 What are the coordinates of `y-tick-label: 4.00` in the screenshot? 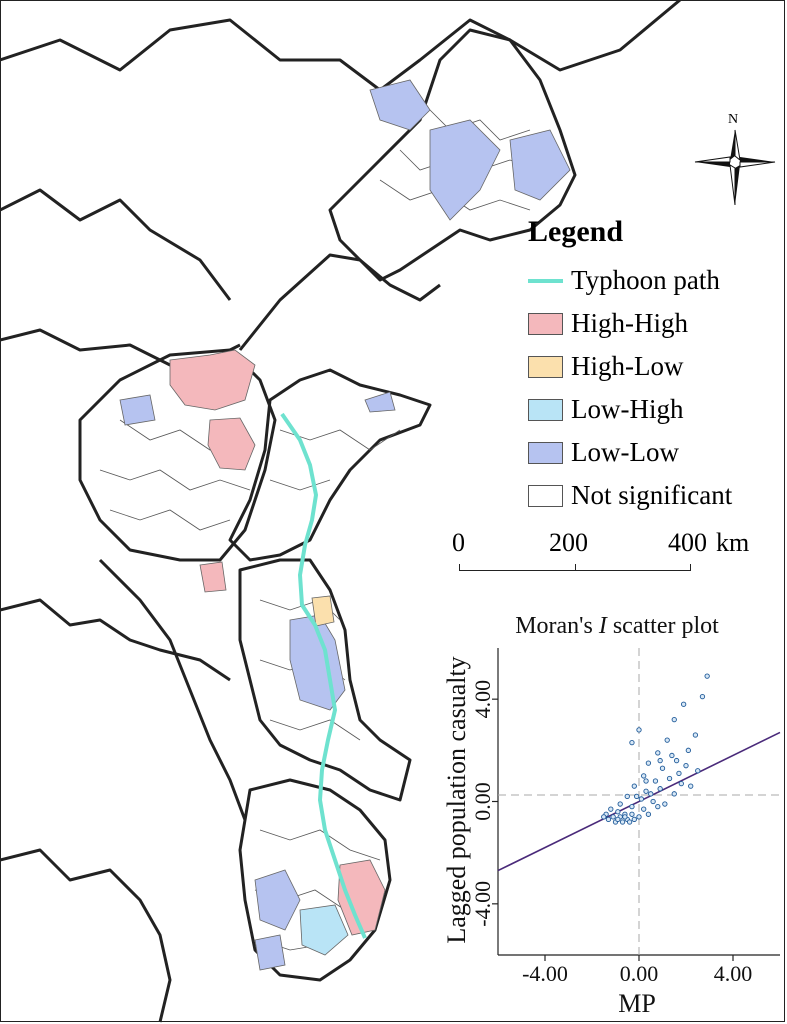 It's located at (482, 699).